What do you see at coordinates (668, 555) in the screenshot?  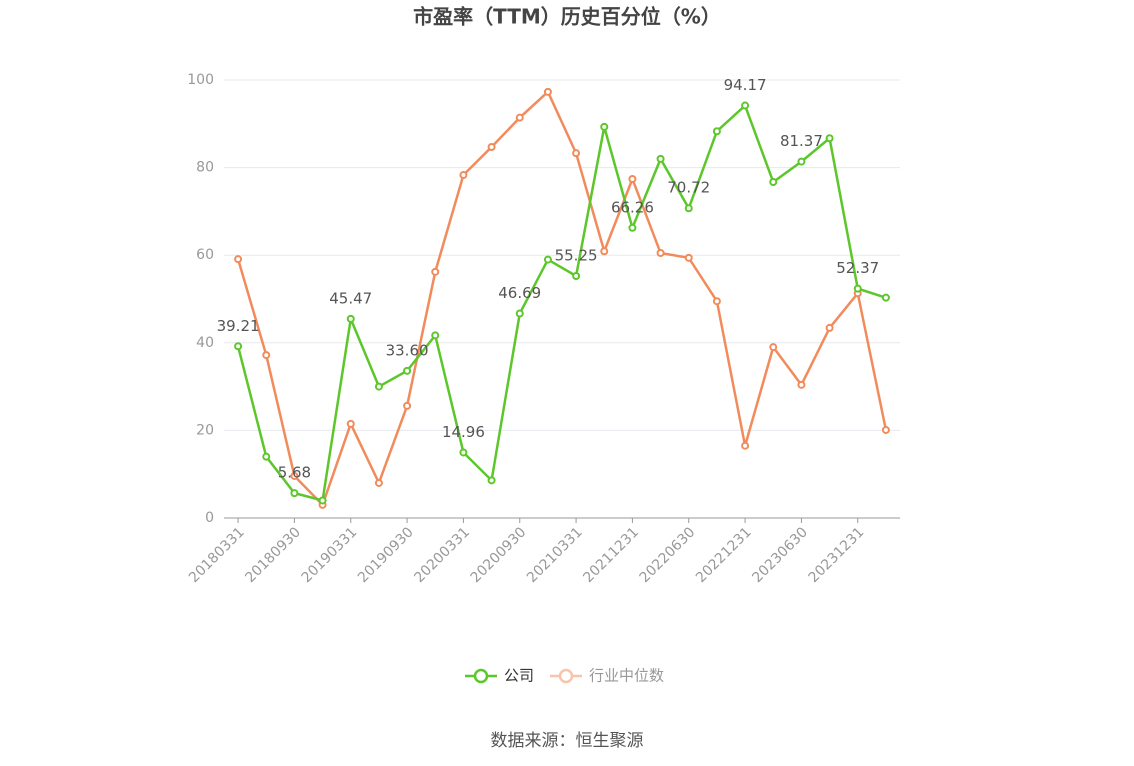 I see `x-tick-label: 20220630` at bounding box center [668, 555].